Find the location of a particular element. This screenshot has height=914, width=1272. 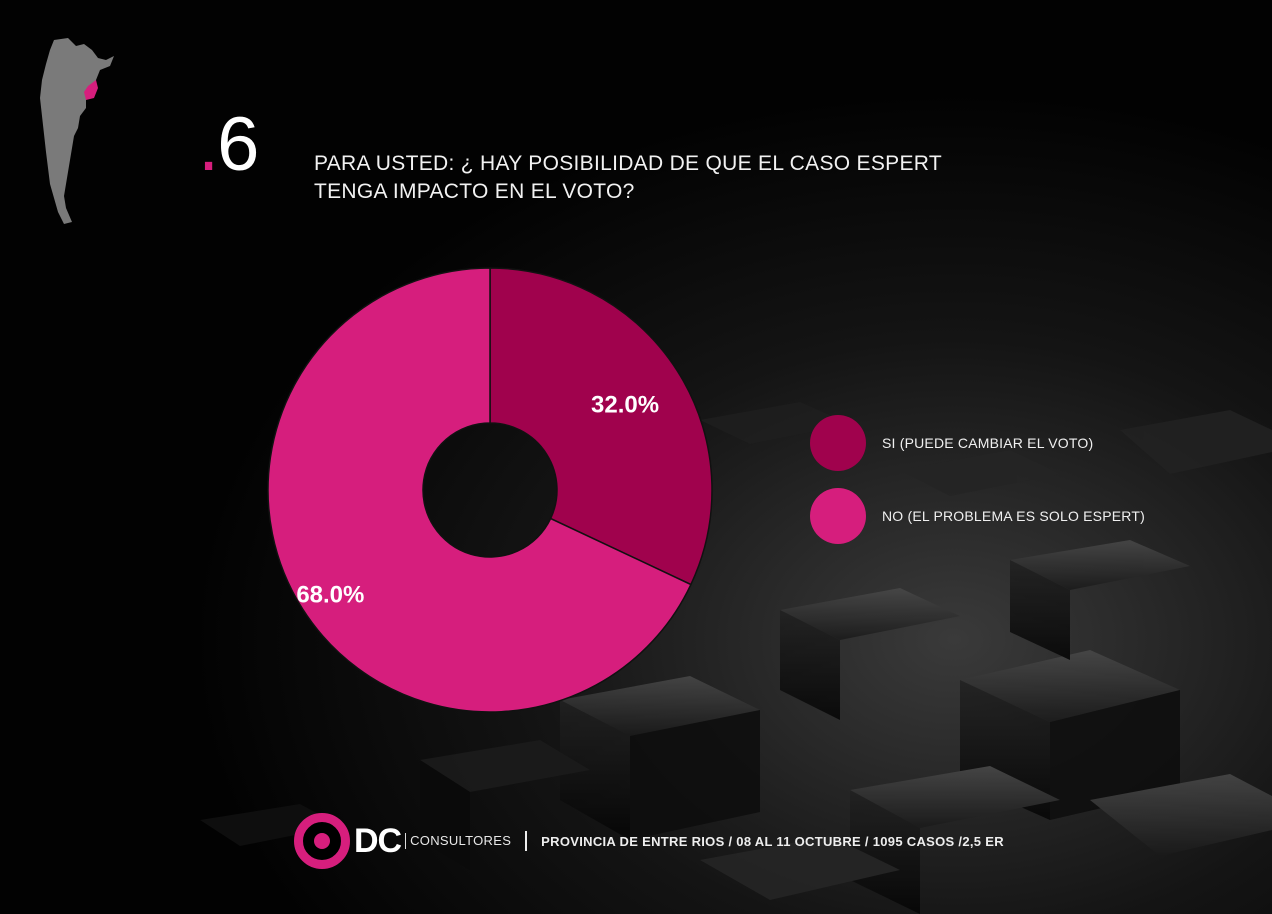

legend-item-si: SI (PUEDE CAMBIAR EL VOTO) is located at coordinates (951, 443).